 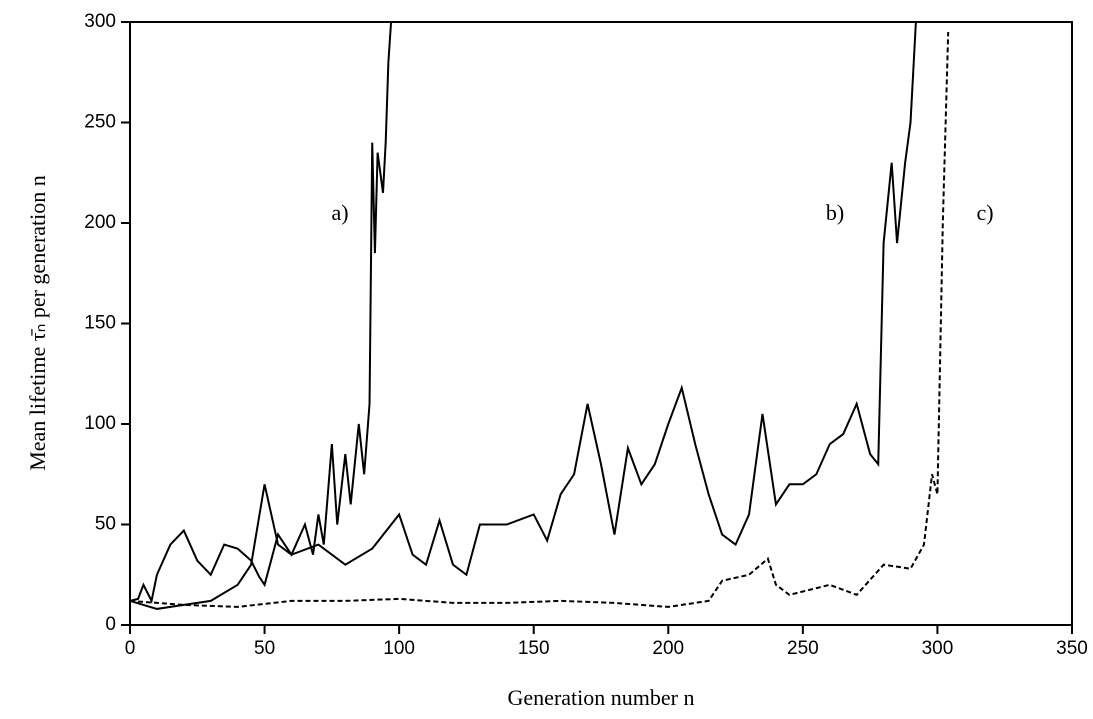 What do you see at coordinates (100, 323) in the screenshot?
I see `y-tick-label: 150` at bounding box center [100, 323].